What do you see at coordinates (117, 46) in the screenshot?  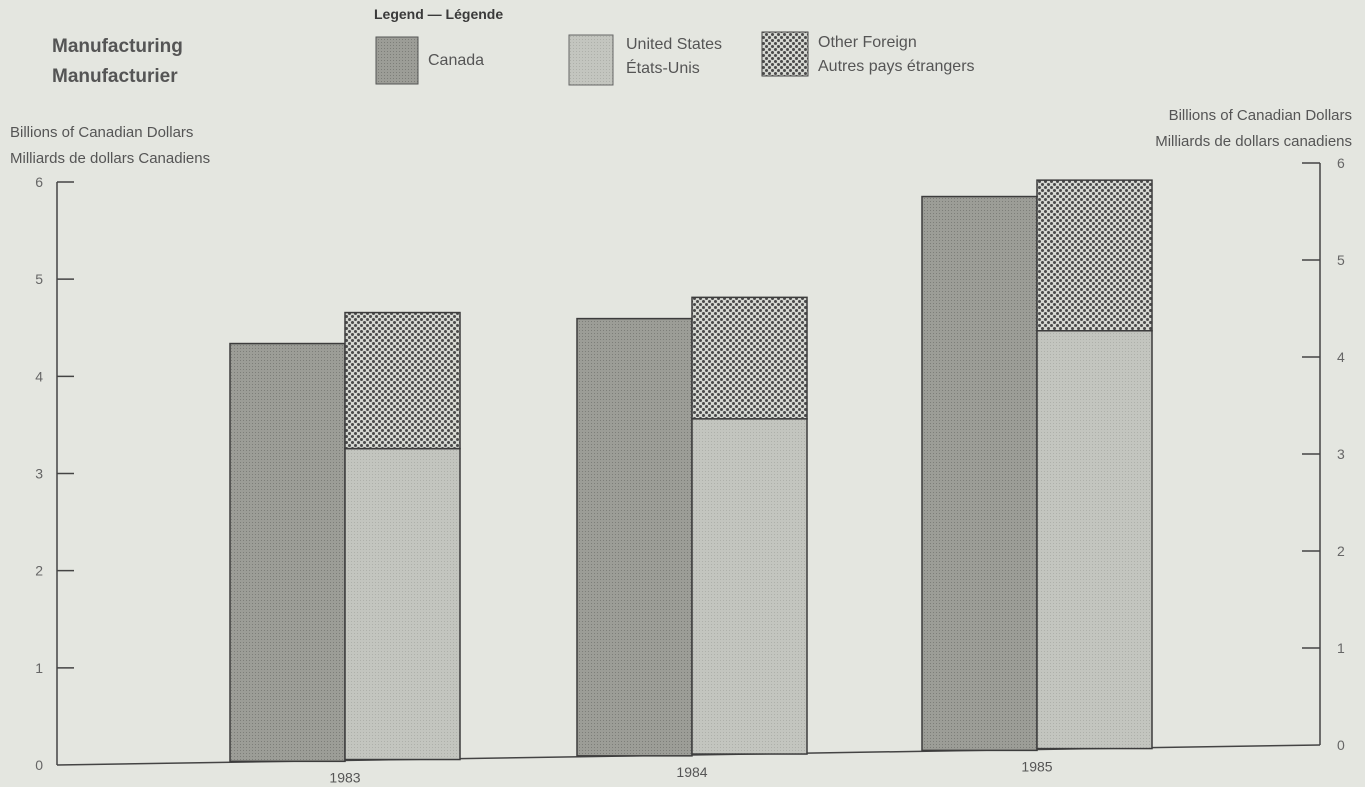 I see `chart-title-line1: Manufacturing` at bounding box center [117, 46].